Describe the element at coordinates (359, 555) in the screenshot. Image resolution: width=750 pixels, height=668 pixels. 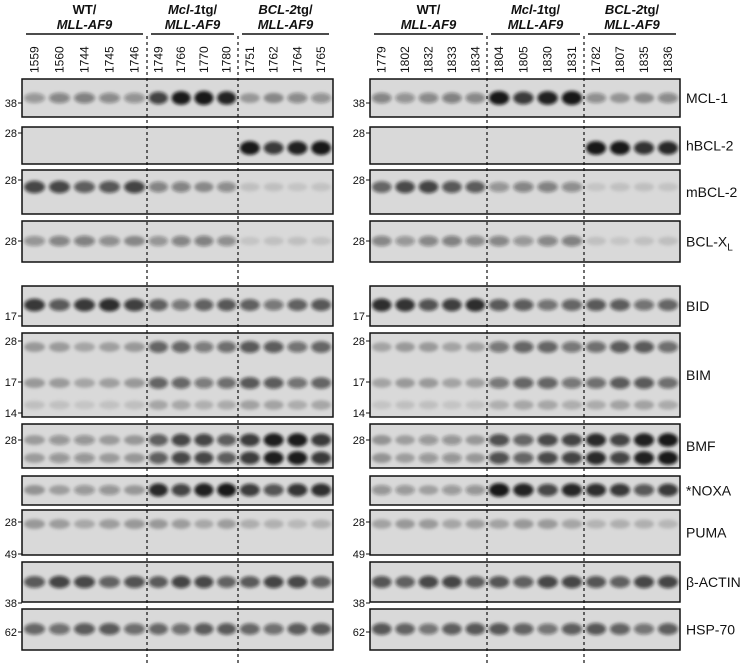
I see `mw-marker: 49` at that location.